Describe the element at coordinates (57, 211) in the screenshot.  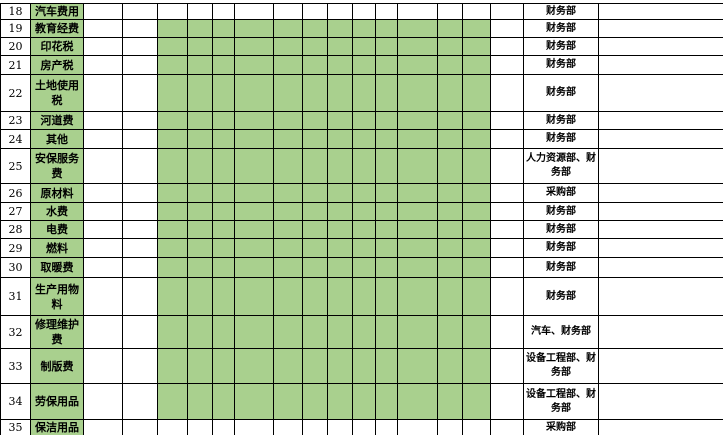
I see `expense-name-cell: 水费` at that location.